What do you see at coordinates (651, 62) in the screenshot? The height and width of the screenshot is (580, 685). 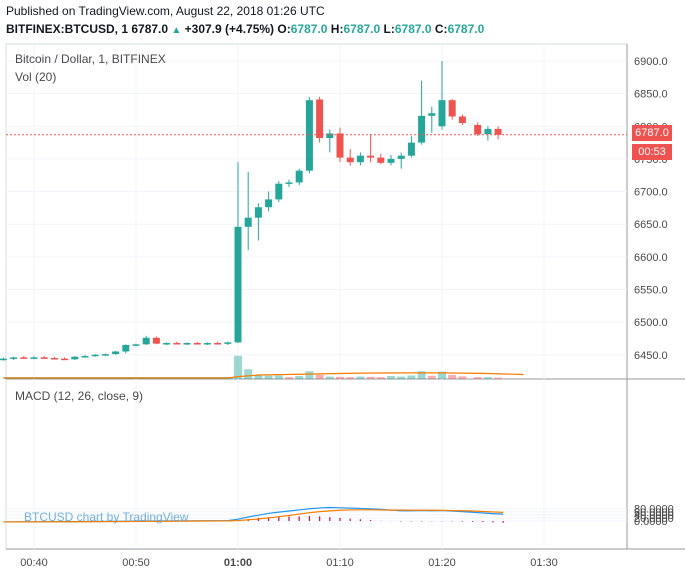 I see `price-tick-label: 6900.0` at bounding box center [651, 62].